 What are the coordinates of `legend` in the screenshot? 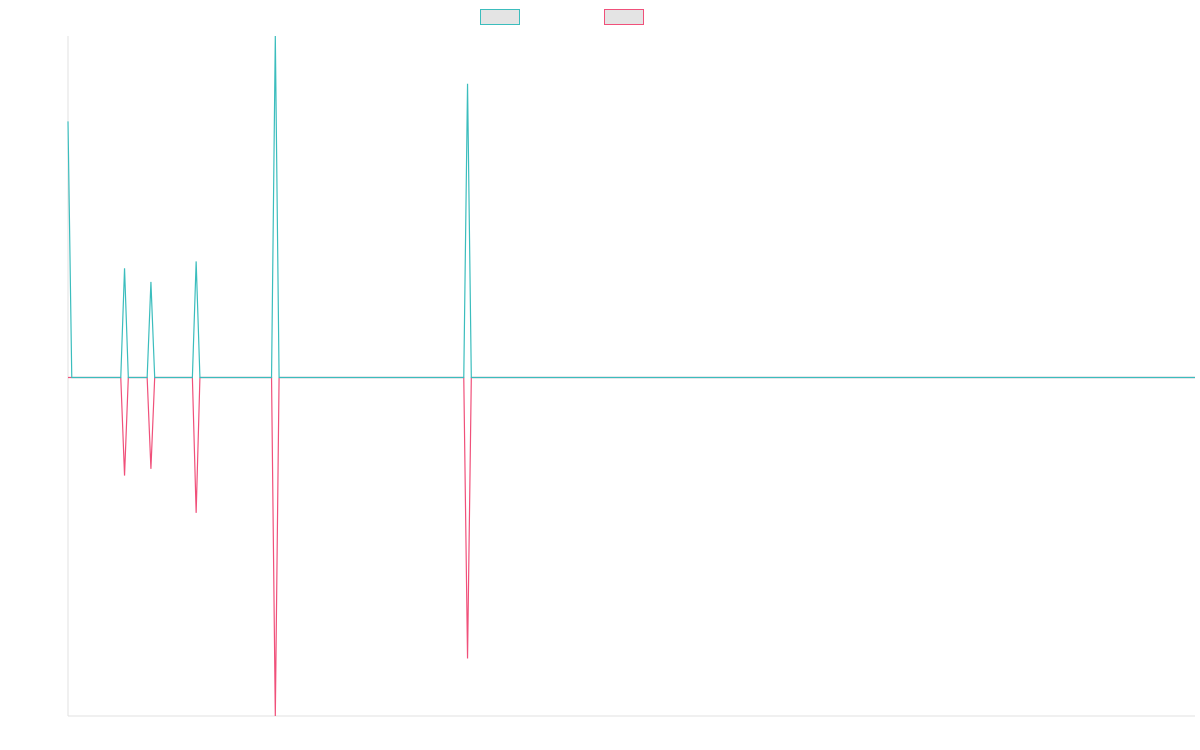 It's located at (600, 18).